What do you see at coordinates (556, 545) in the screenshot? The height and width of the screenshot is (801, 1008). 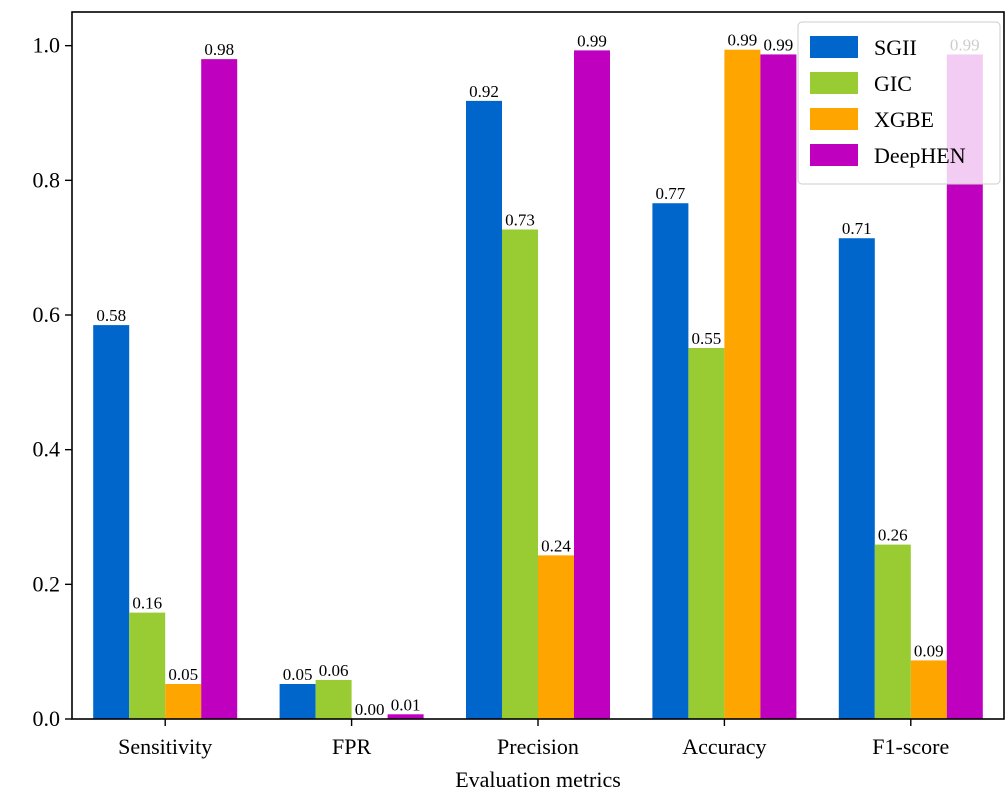 I see `data-label-xgbe-precision: 0.24` at bounding box center [556, 545].